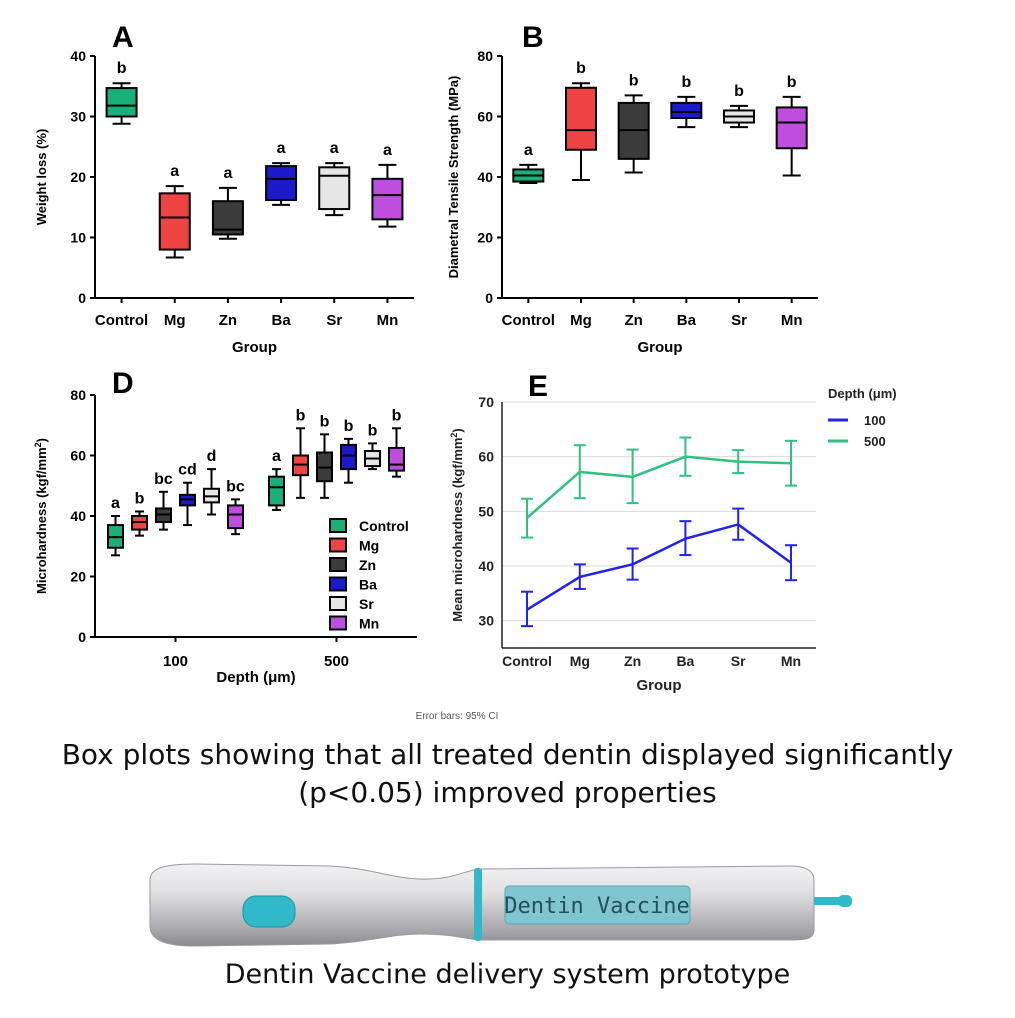  What do you see at coordinates (369, 546) in the screenshot?
I see `legend-label: Mg` at bounding box center [369, 546].